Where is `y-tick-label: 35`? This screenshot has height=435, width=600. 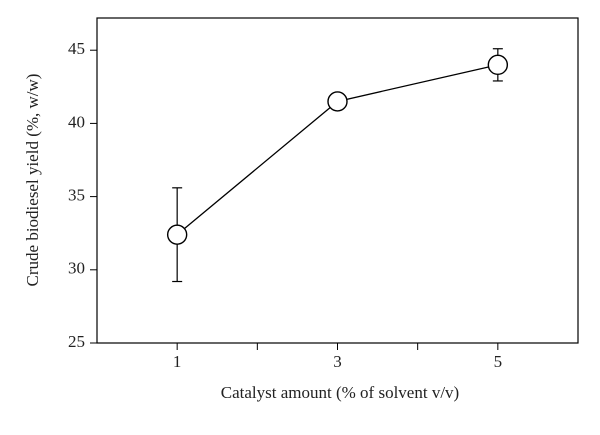 y-tick-label: 35 is located at coordinates (76, 195).